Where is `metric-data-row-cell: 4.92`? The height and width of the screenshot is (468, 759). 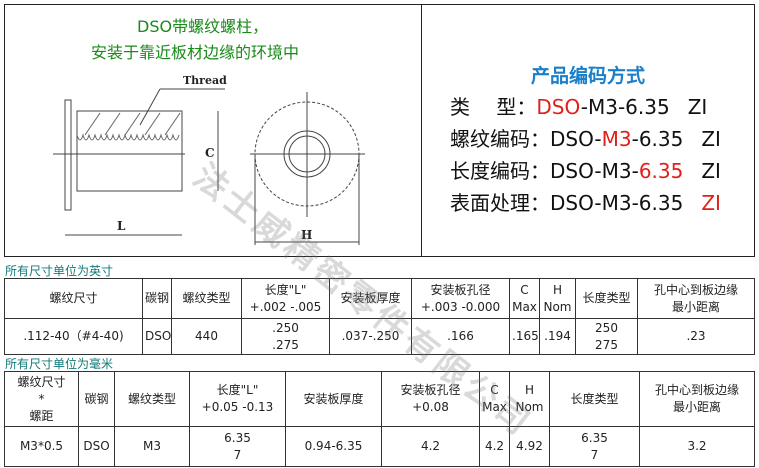 metric-data-row-cell: 4.92 is located at coordinates (529, 446).